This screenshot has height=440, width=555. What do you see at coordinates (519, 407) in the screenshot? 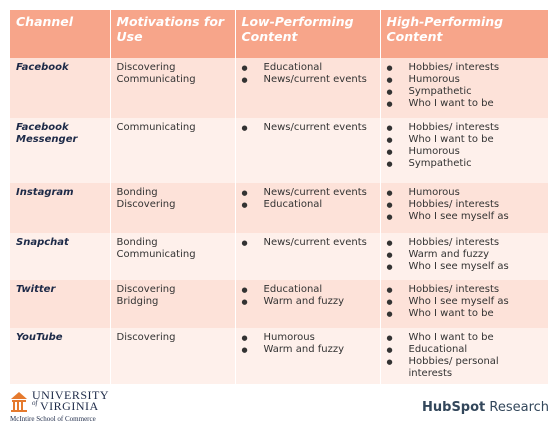
I see `brand-suffix: Research` at bounding box center [519, 407].